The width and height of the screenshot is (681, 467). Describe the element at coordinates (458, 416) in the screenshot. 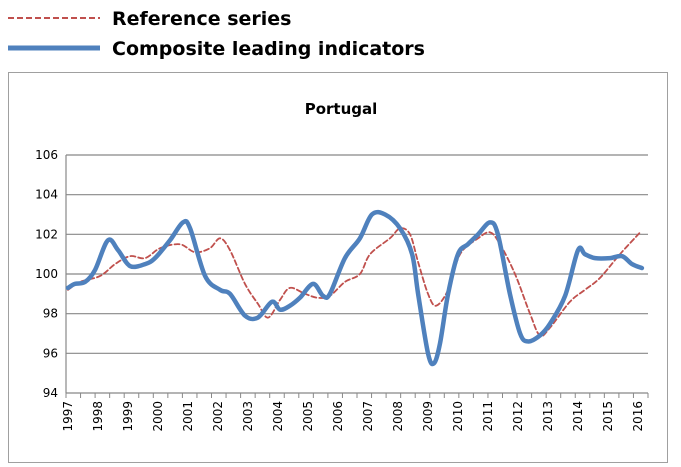

I see `x-tick-label: 2010` at that location.